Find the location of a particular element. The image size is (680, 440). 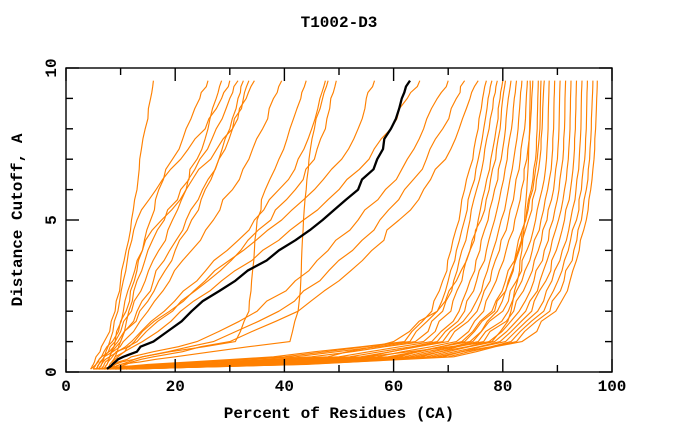

y-tick-label: 10 is located at coordinates (52, 67).